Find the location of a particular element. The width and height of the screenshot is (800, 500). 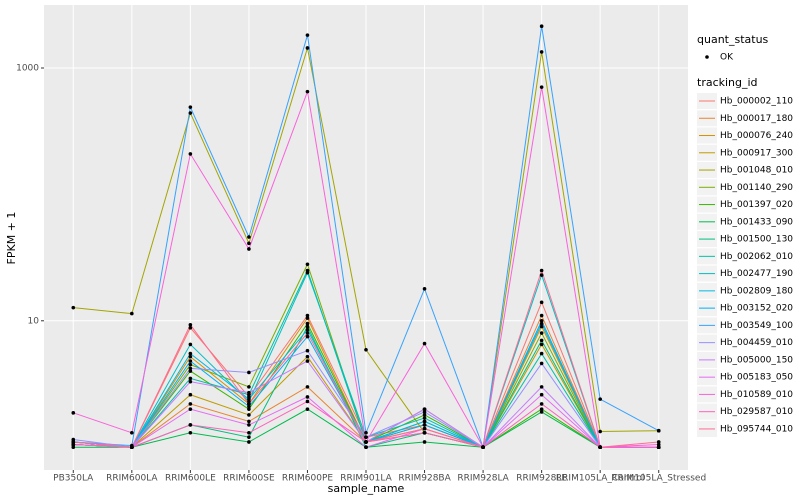

legend-label: Hb_029587_010 is located at coordinates (756, 412).